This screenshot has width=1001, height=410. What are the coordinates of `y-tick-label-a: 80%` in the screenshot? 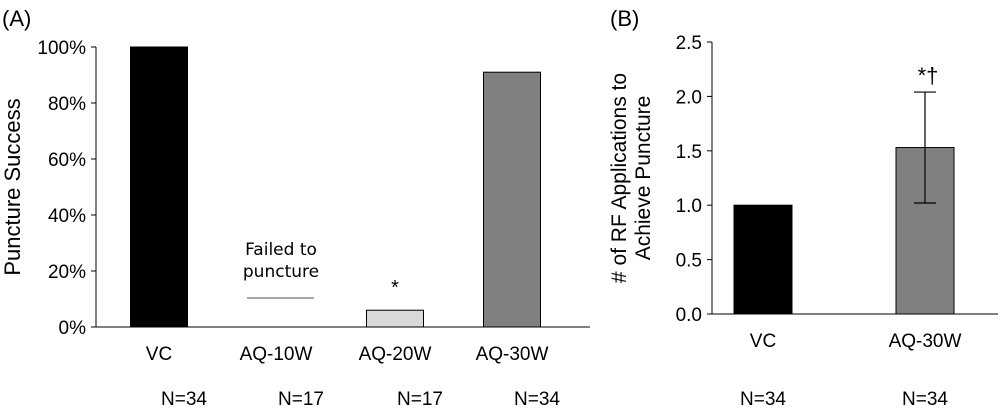 It's located at (67, 104).